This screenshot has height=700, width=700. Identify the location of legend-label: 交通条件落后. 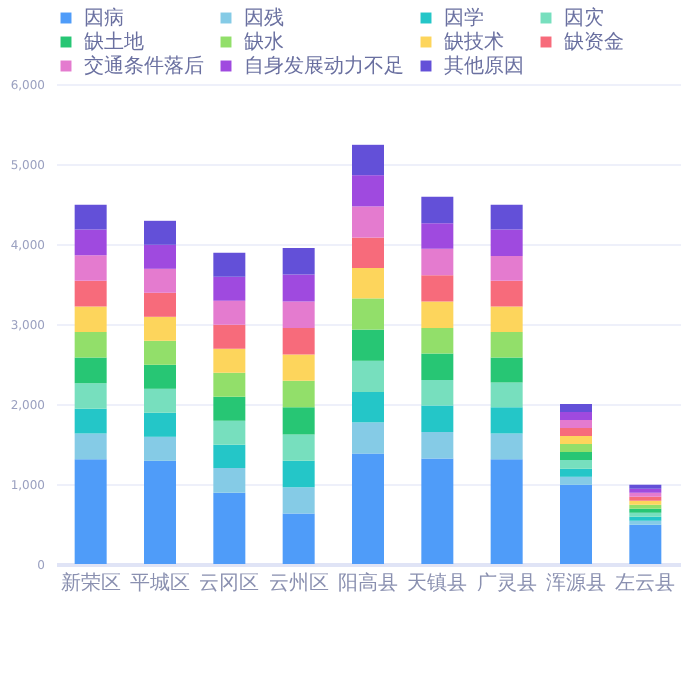
(144, 66).